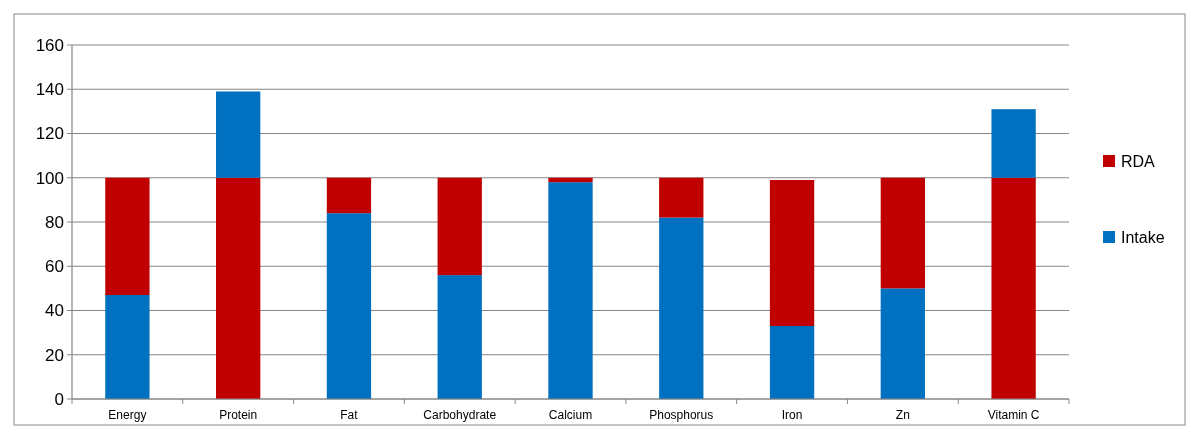 The height and width of the screenshot is (434, 1194). What do you see at coordinates (54, 311) in the screenshot?
I see `y-tick-label: 40` at bounding box center [54, 311].